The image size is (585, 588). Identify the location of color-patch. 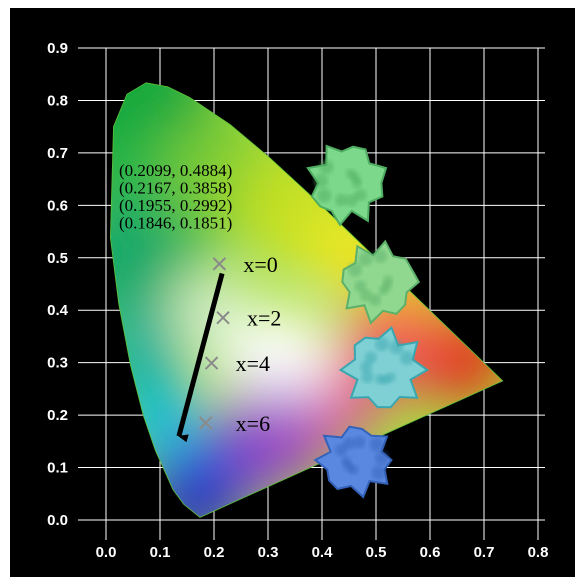
(146, 257).